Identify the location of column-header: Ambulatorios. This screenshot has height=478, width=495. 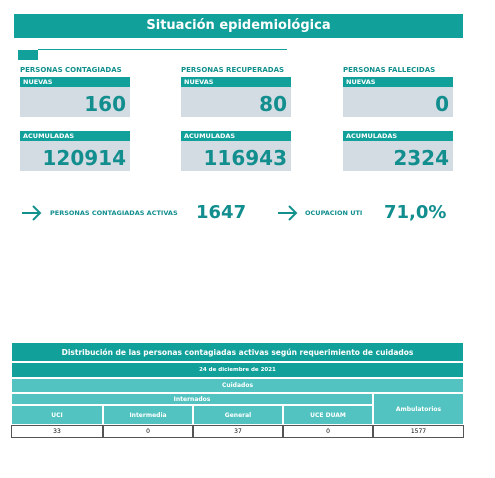
(418, 409).